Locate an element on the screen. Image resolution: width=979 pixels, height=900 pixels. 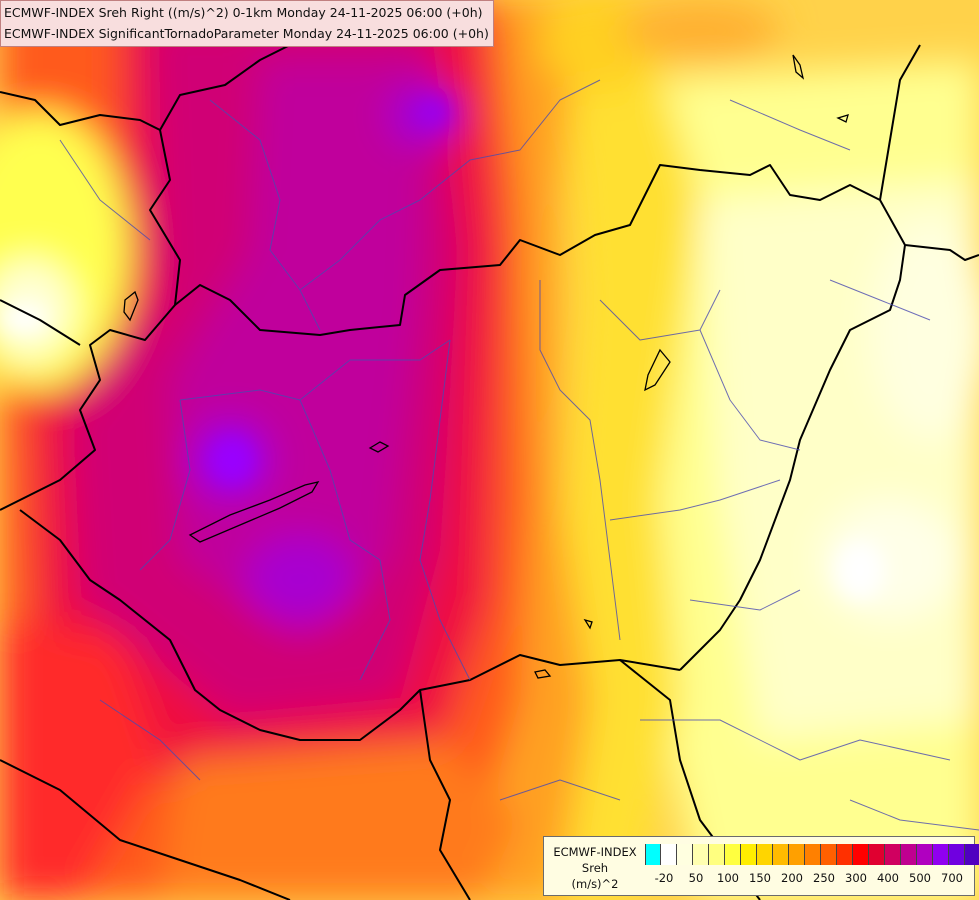
legend-tick-label: 400 is located at coordinates (888, 878).